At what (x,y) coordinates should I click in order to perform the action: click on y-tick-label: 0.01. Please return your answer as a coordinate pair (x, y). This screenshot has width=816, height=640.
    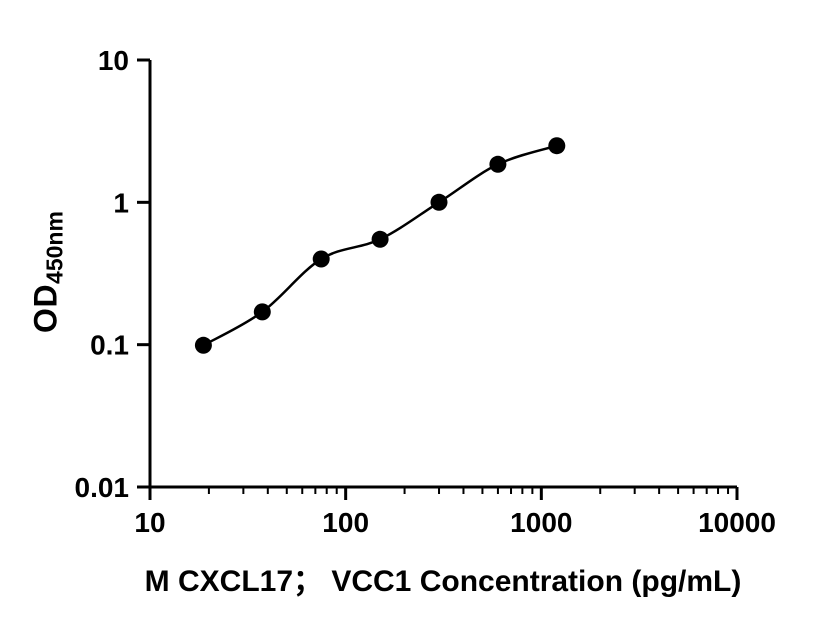
    Looking at the image, I should click on (102, 487).